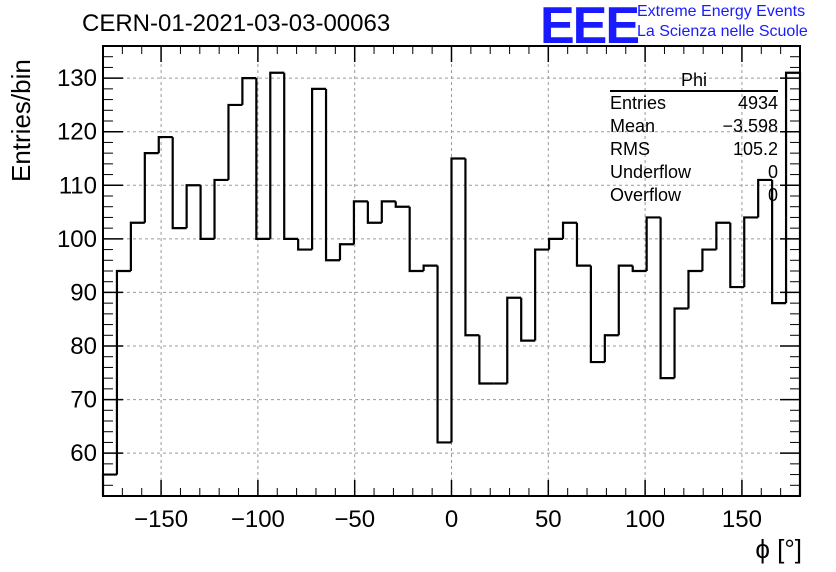 Image resolution: width=836 pixels, height=572 pixels. What do you see at coordinates (83, 346) in the screenshot?
I see `y-tick-label: 80` at bounding box center [83, 346].